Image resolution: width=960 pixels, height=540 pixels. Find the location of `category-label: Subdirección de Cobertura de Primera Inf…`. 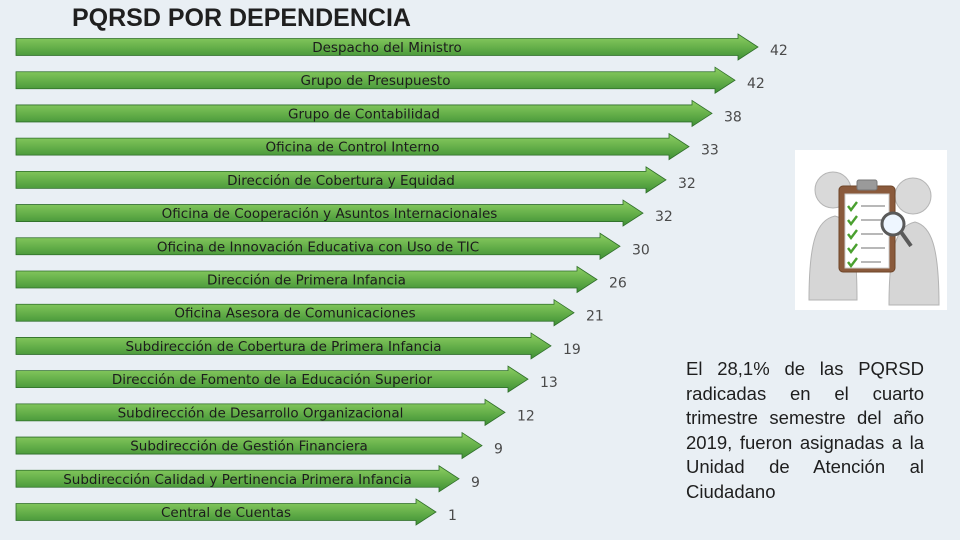

category-label: Subdirección de Cobertura de Primera Inf… is located at coordinates (283, 347).